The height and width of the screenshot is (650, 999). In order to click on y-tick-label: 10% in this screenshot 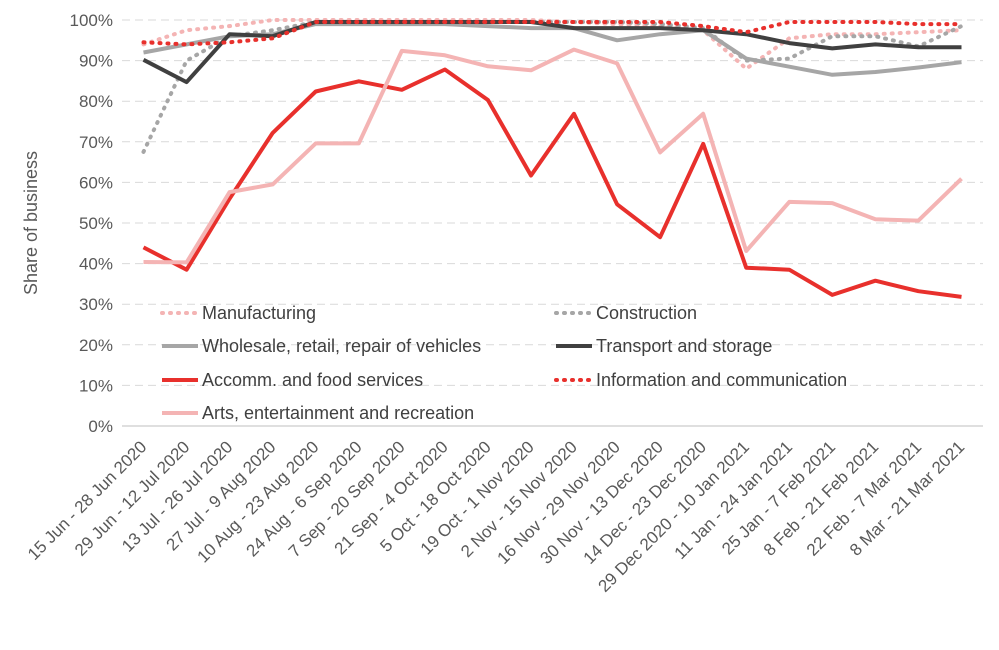, I will do `click(96, 385)`.